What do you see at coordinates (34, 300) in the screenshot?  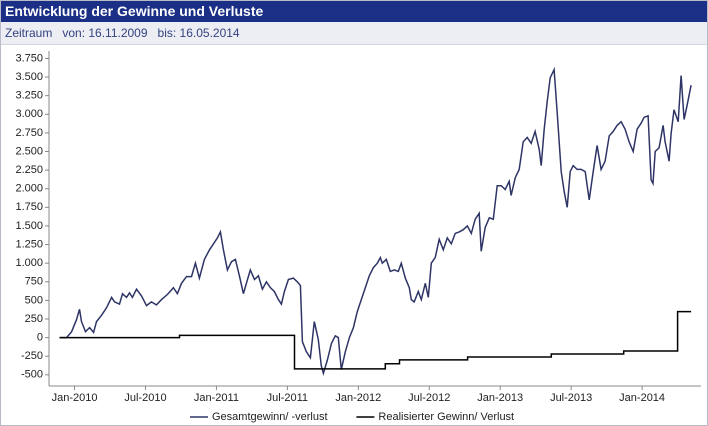 I see `y-tick-label: 500` at bounding box center [34, 300].